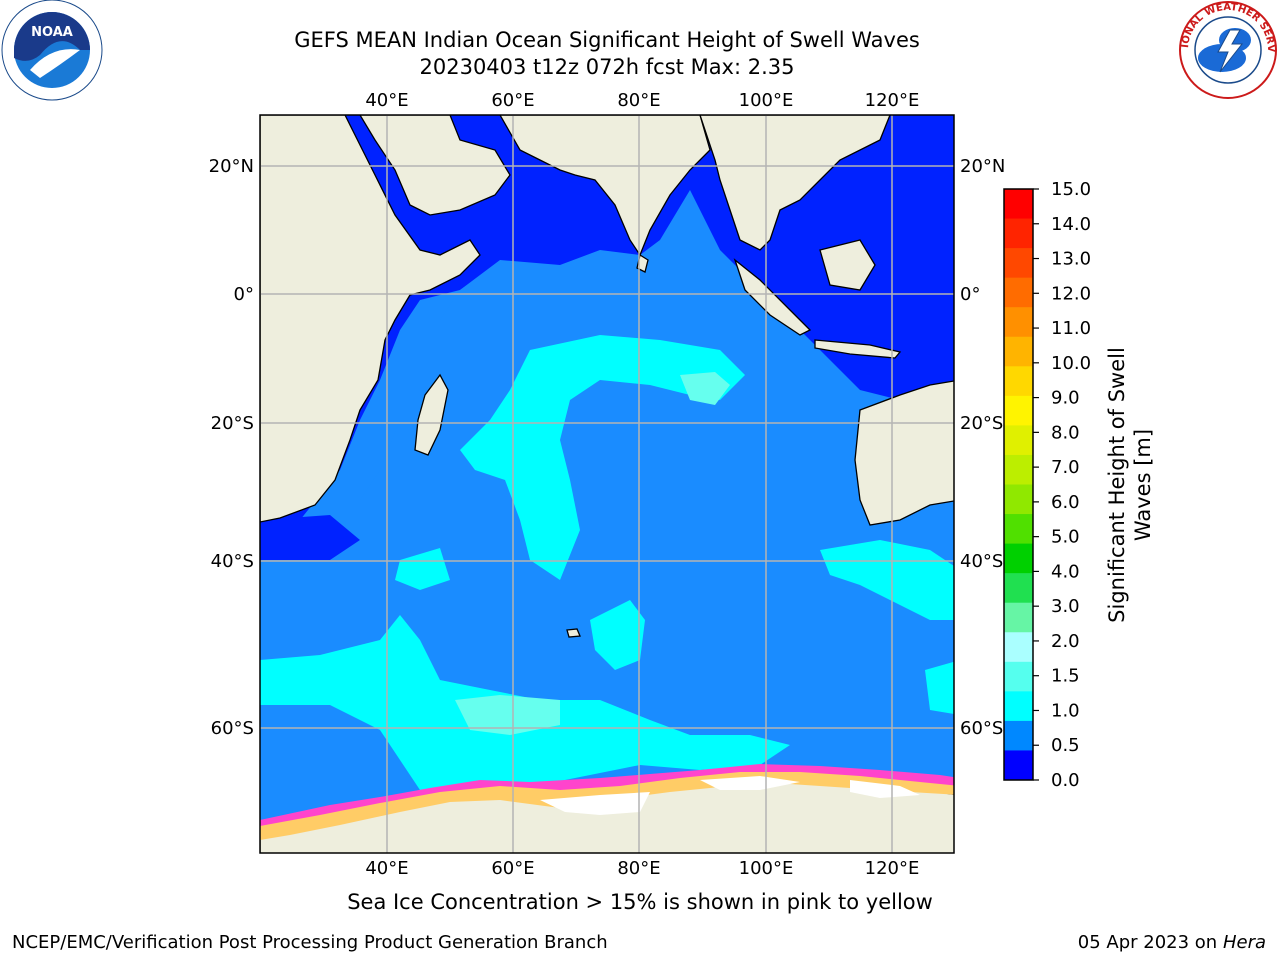 The height and width of the screenshot is (960, 1280). I want to click on footer-date: 05 Apr 2023 on Hera, so click(1172, 942).